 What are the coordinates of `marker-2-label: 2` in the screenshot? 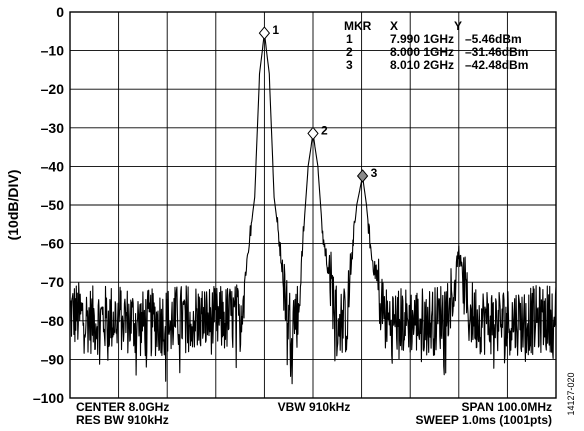 It's located at (324, 130).